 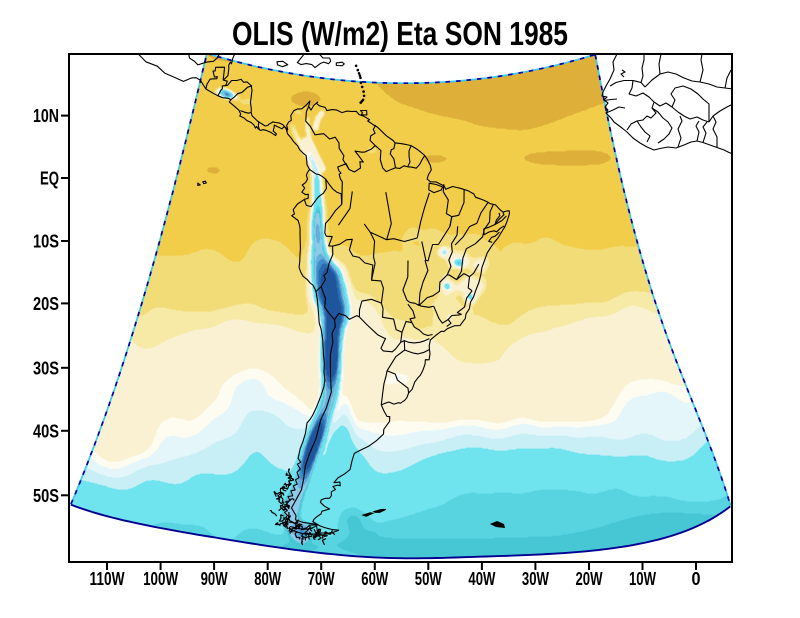 What do you see at coordinates (481, 579) in the screenshot?
I see `svg-text: 40W` at bounding box center [481, 579].